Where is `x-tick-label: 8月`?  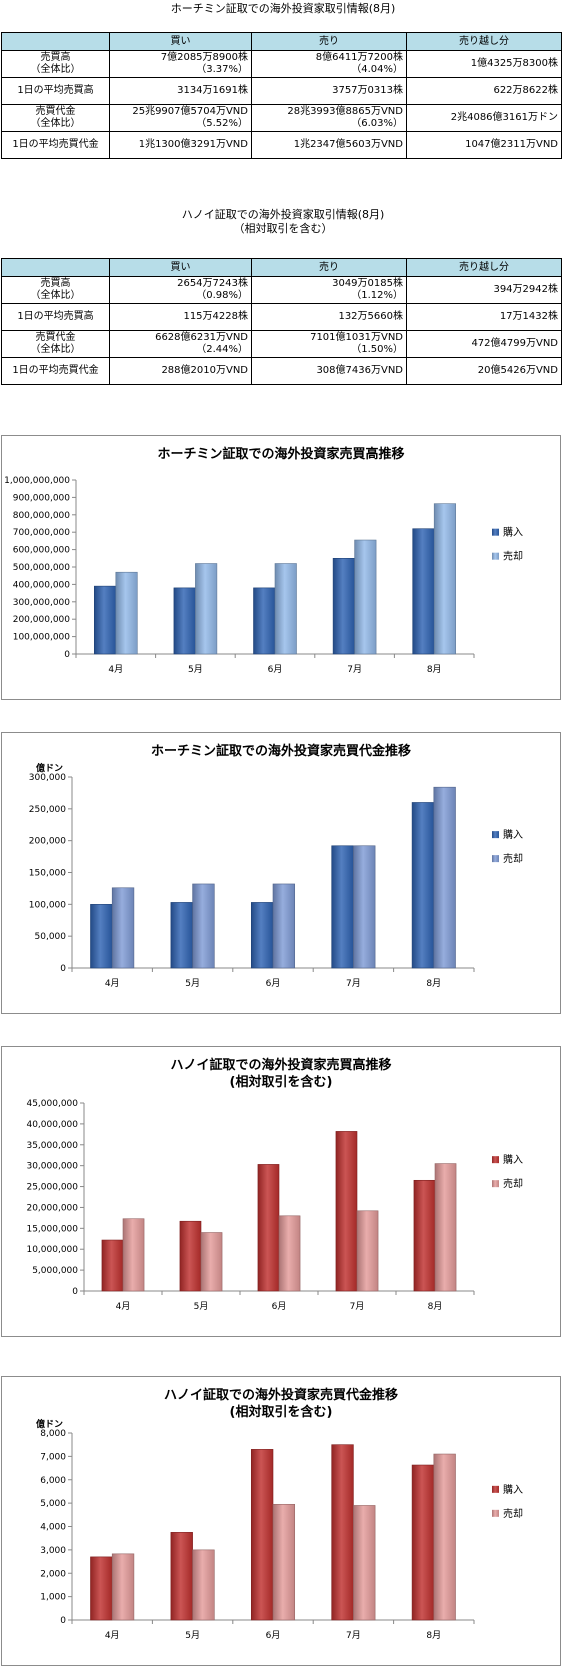
x-tick-label: 8月 is located at coordinates (433, 983).